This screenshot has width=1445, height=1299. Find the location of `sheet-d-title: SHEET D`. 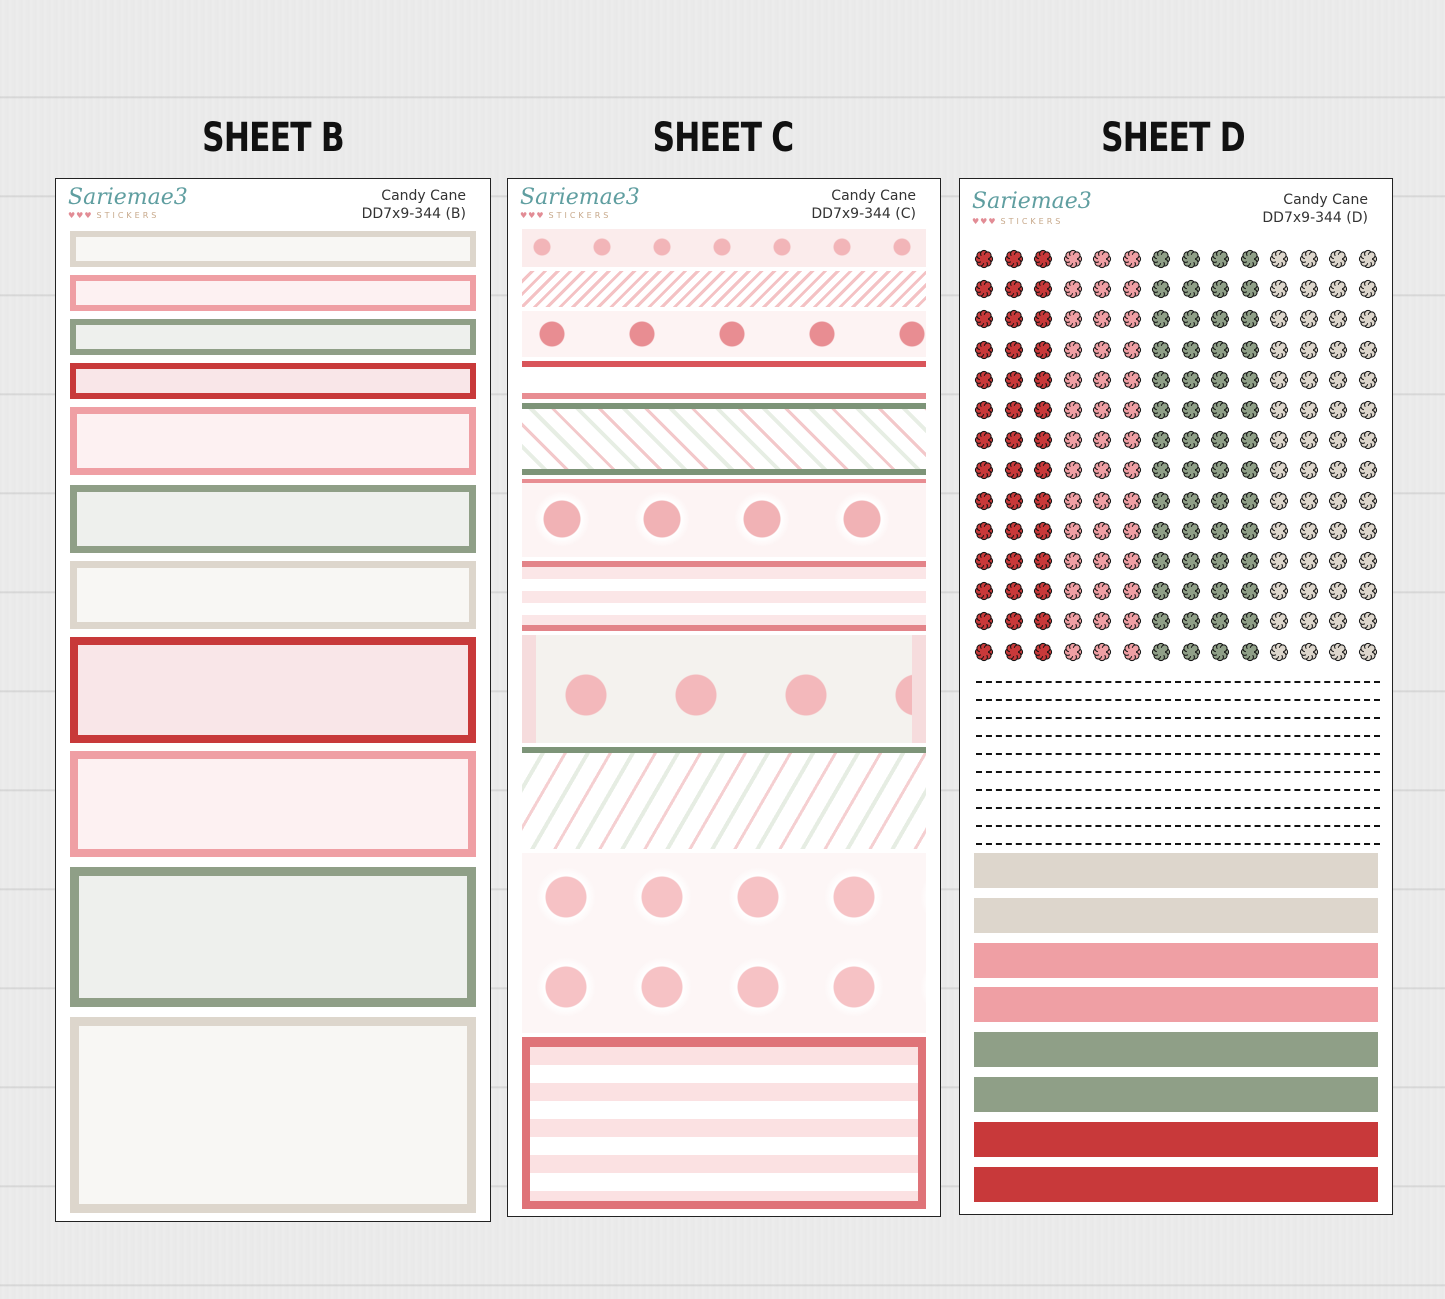

sheet-d-title: SHEET D is located at coordinates (1173, 138).